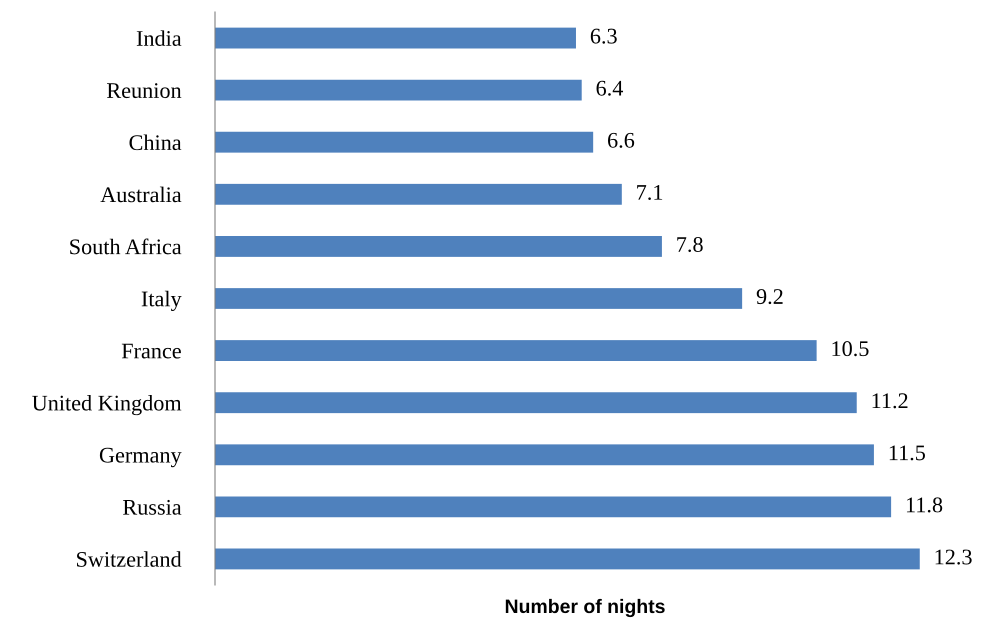  Describe the element at coordinates (129, 559) in the screenshot. I see `y-tick-label: Switzerland` at that location.